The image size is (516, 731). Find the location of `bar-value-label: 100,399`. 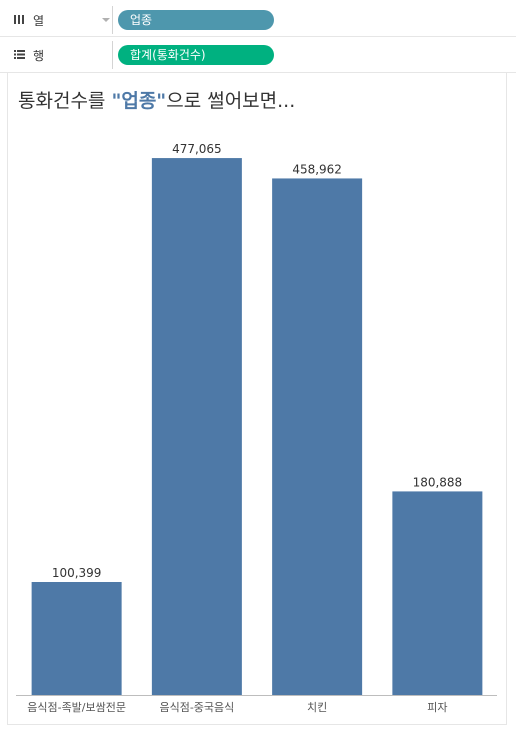

bar-value-label: 100,399 is located at coordinates (77, 573).